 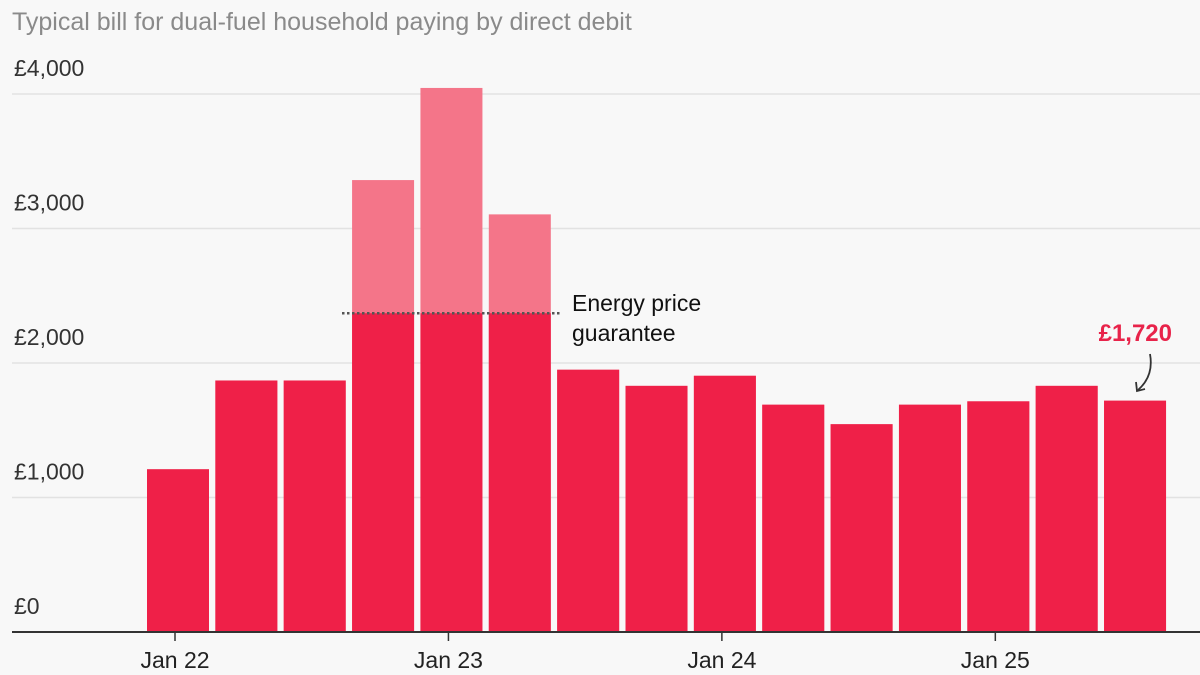 What do you see at coordinates (1144, 372) in the screenshot?
I see `callout-arrow` at bounding box center [1144, 372].